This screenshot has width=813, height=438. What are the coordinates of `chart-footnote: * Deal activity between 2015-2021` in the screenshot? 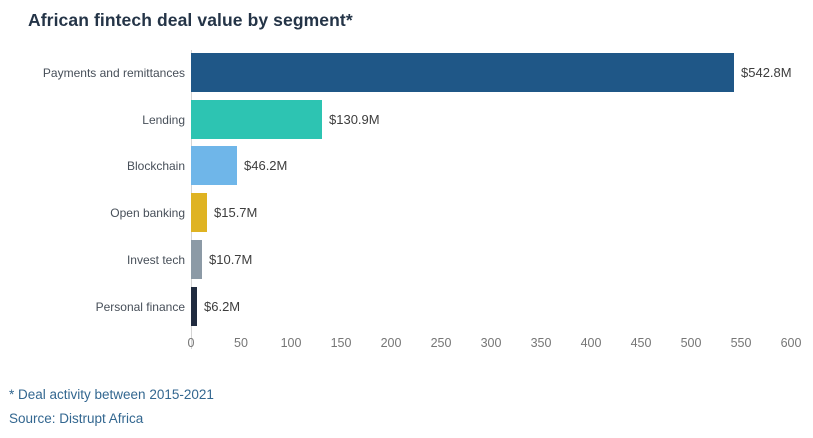 It's located at (111, 394).